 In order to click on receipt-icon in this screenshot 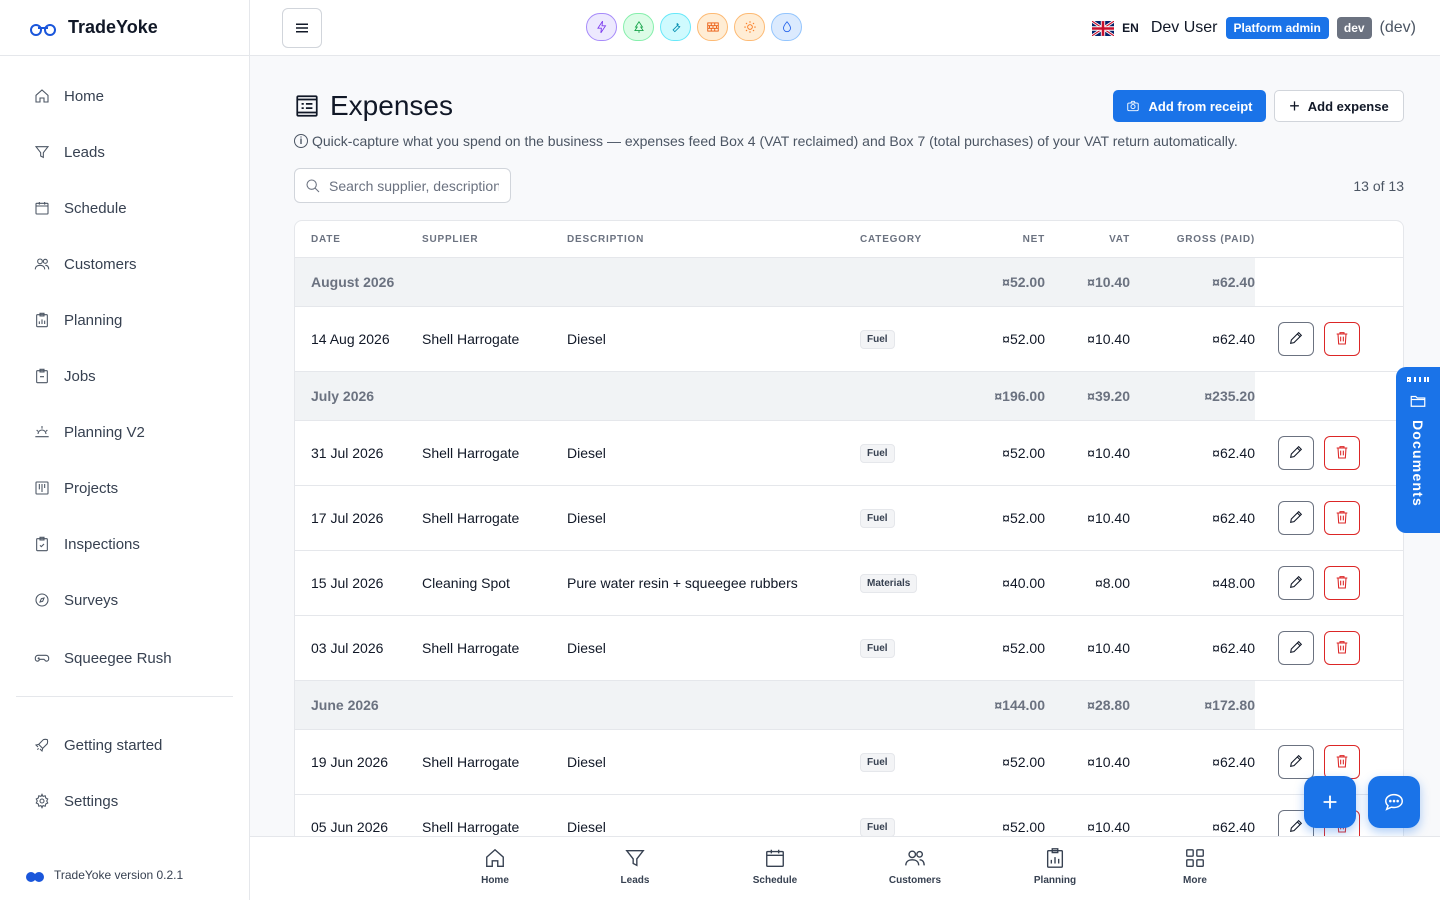, I will do `click(307, 106)`.